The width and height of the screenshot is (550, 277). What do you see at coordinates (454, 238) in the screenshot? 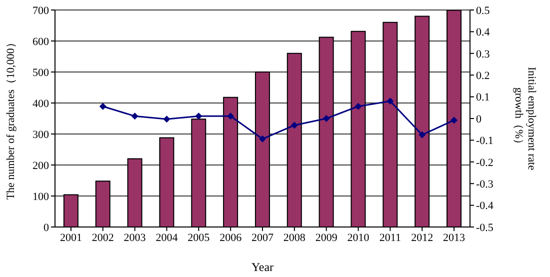
I see `x-tick-label: 2013` at bounding box center [454, 238].